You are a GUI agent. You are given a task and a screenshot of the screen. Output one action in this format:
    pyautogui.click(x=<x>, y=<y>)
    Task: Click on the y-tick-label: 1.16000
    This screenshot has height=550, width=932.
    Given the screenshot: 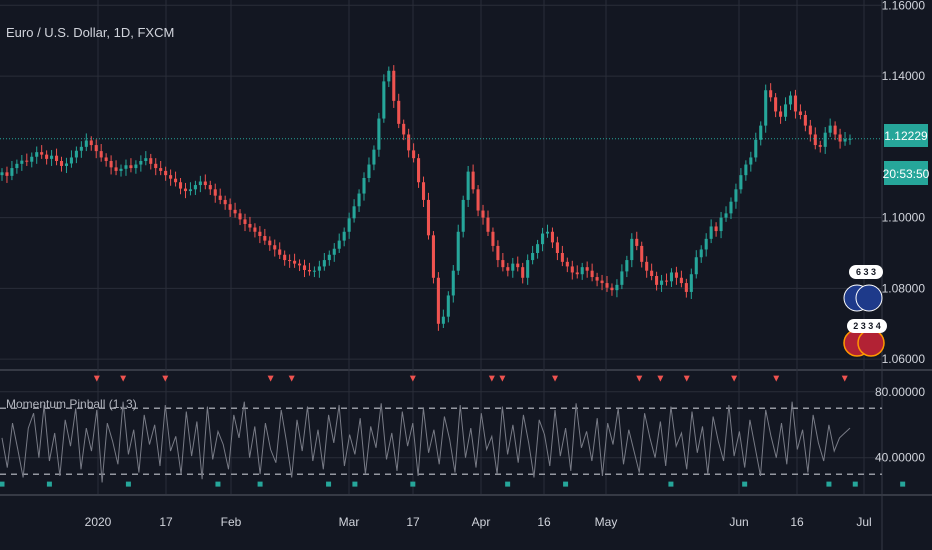 What is the action you would take?
    pyautogui.click(x=904, y=6)
    